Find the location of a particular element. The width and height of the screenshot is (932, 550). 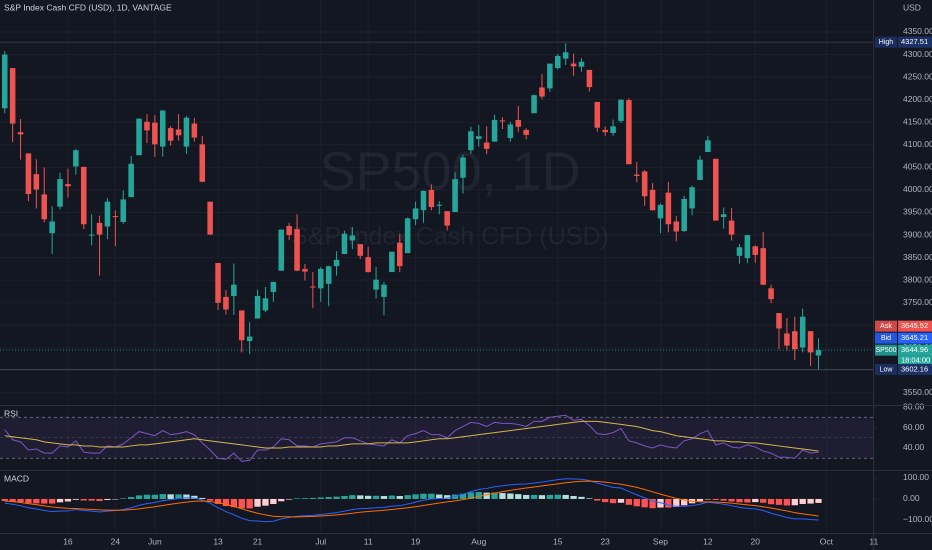

currency-label: USD is located at coordinates (912, 7).